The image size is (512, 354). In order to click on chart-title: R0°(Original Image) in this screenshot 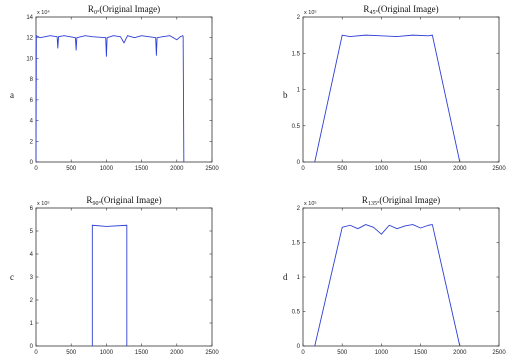, I will do `click(124, 10)`.